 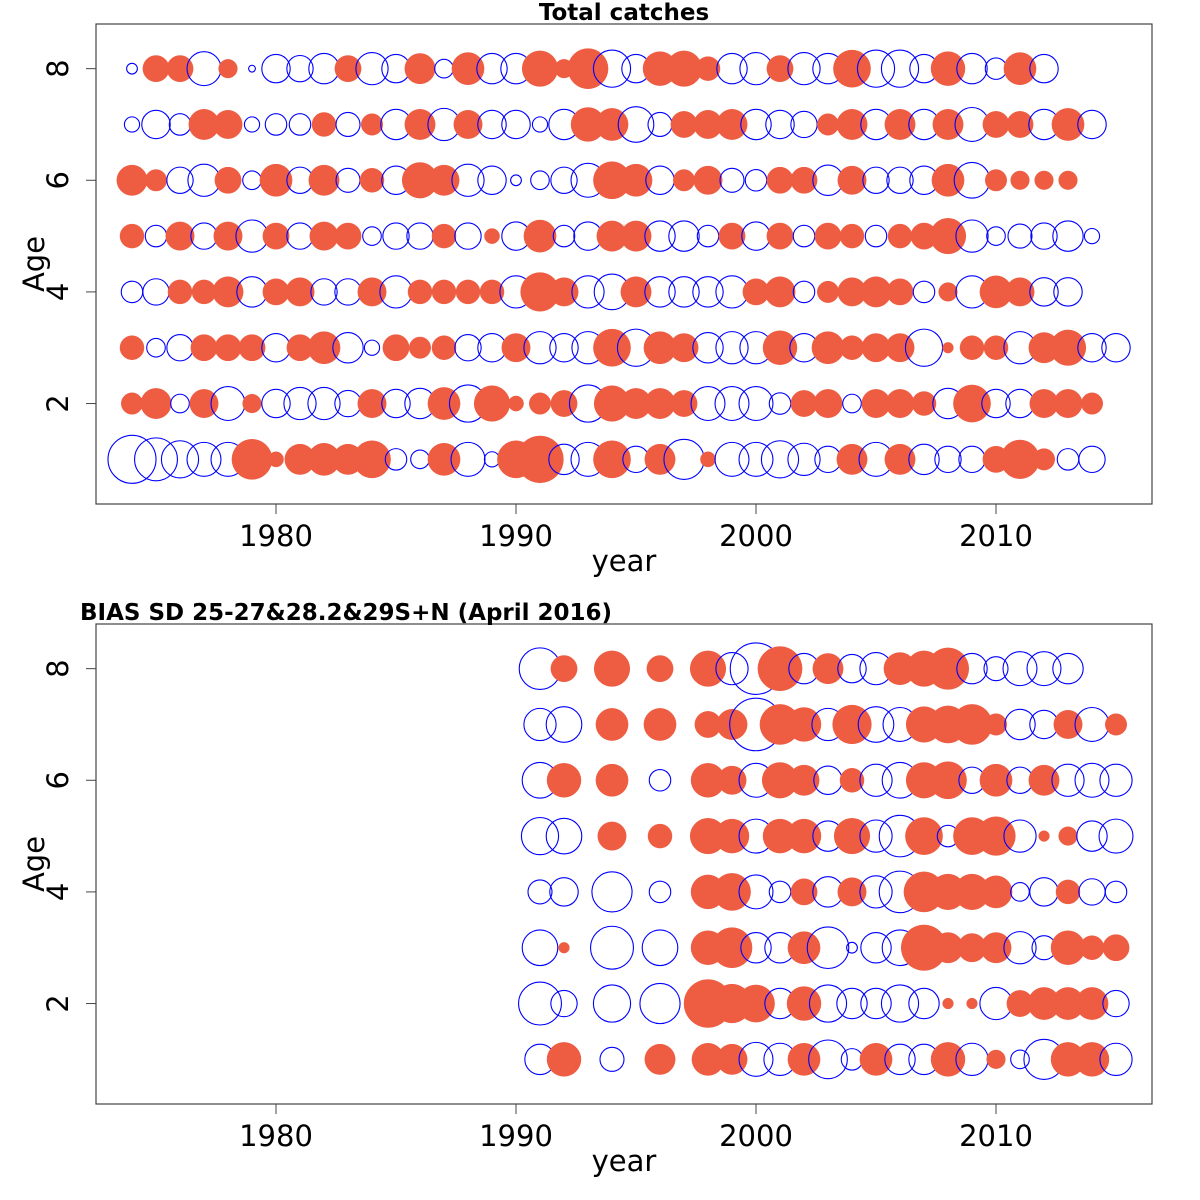 I want to click on x-tick-label: 2000, so click(x=756, y=536).